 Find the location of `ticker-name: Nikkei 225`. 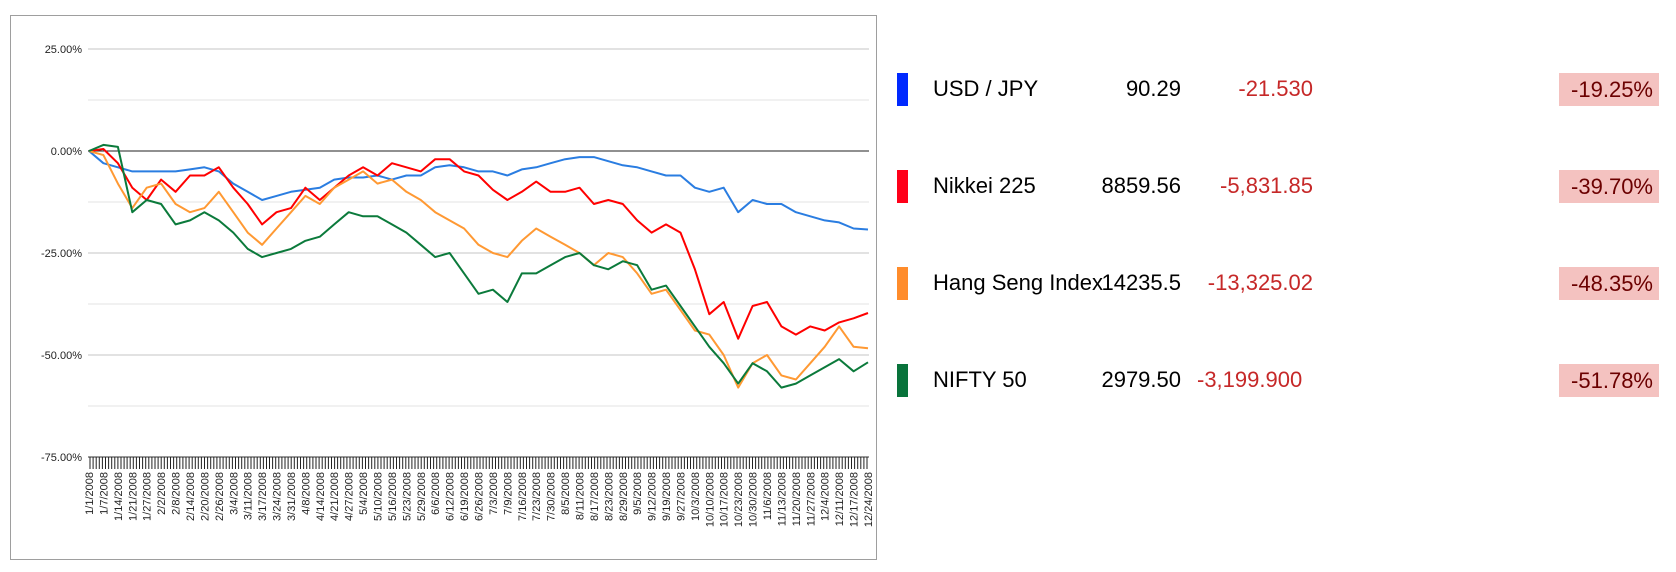

ticker-name: Nikkei 225 is located at coordinates (984, 185).